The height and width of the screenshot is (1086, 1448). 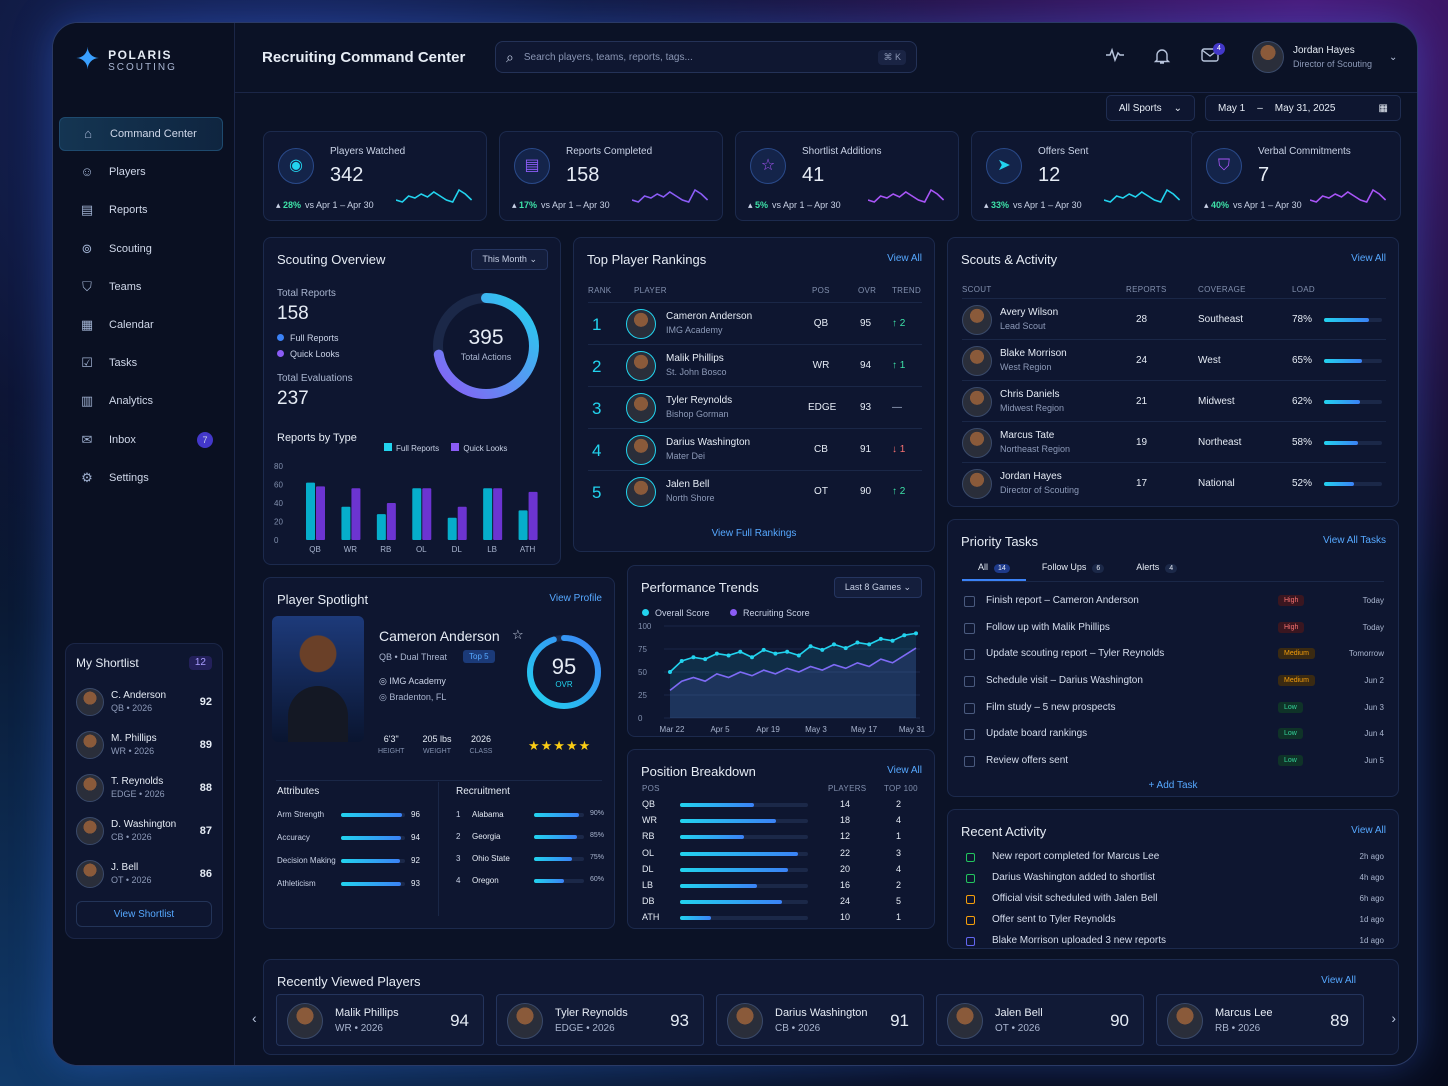 What do you see at coordinates (745, 1021) in the screenshot?
I see `avatar` at bounding box center [745, 1021].